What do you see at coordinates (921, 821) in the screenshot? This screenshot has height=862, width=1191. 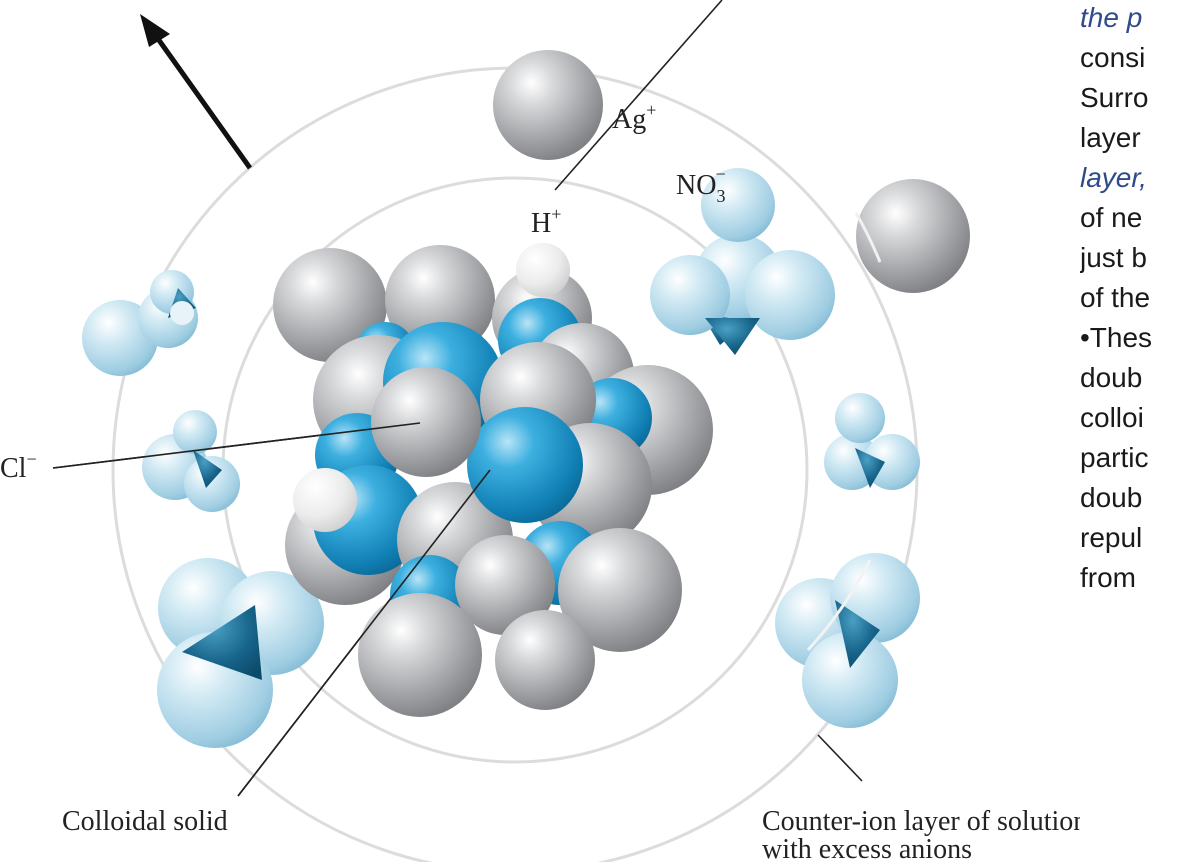 I see `counter-ion-label-line1: Counter-ion layer of solution` at bounding box center [921, 821].